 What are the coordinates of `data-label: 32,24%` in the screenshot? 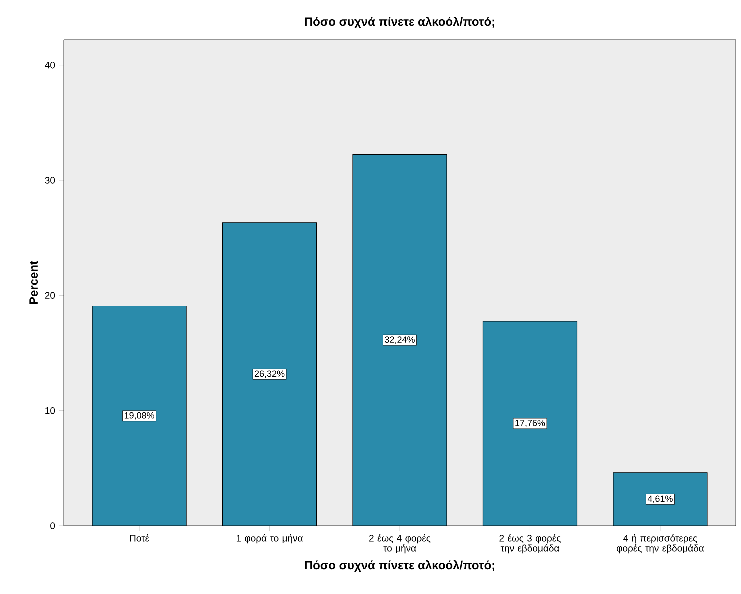 It's located at (400, 340).